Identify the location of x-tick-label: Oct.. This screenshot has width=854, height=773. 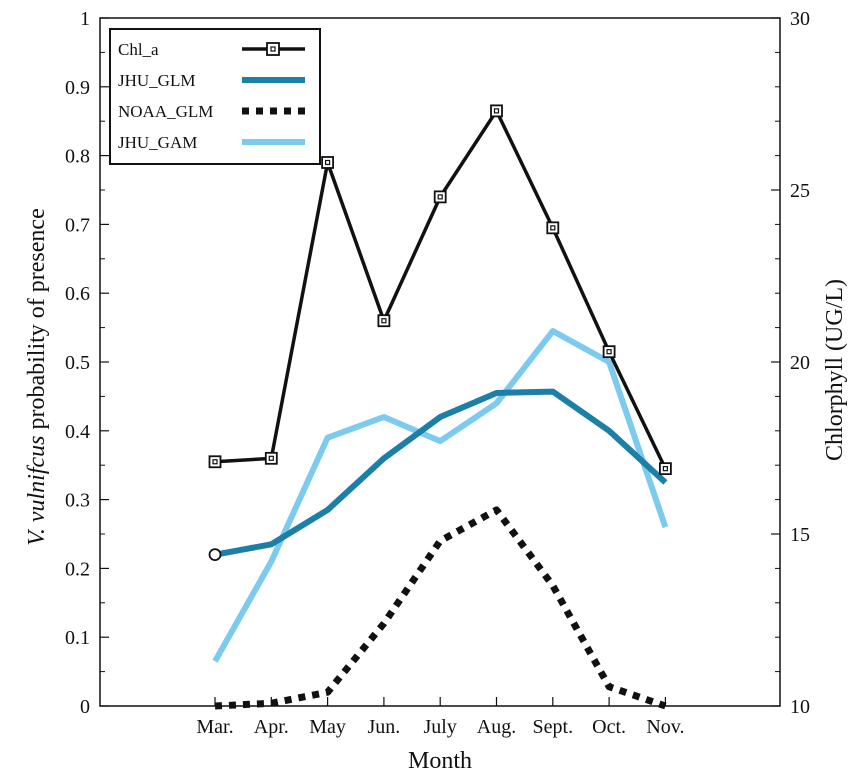
(609, 727).